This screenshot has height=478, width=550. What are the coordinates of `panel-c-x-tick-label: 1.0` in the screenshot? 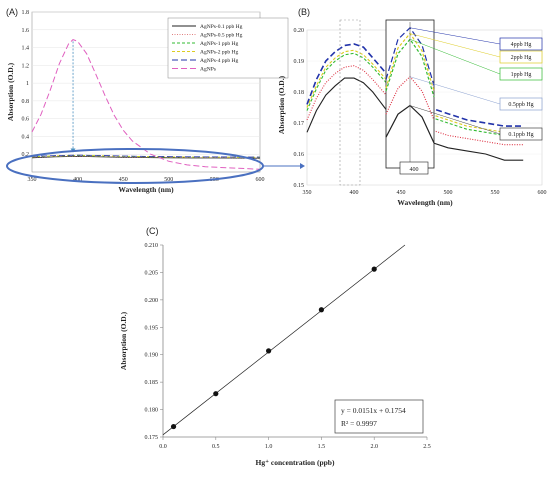 It's located at (269, 447).